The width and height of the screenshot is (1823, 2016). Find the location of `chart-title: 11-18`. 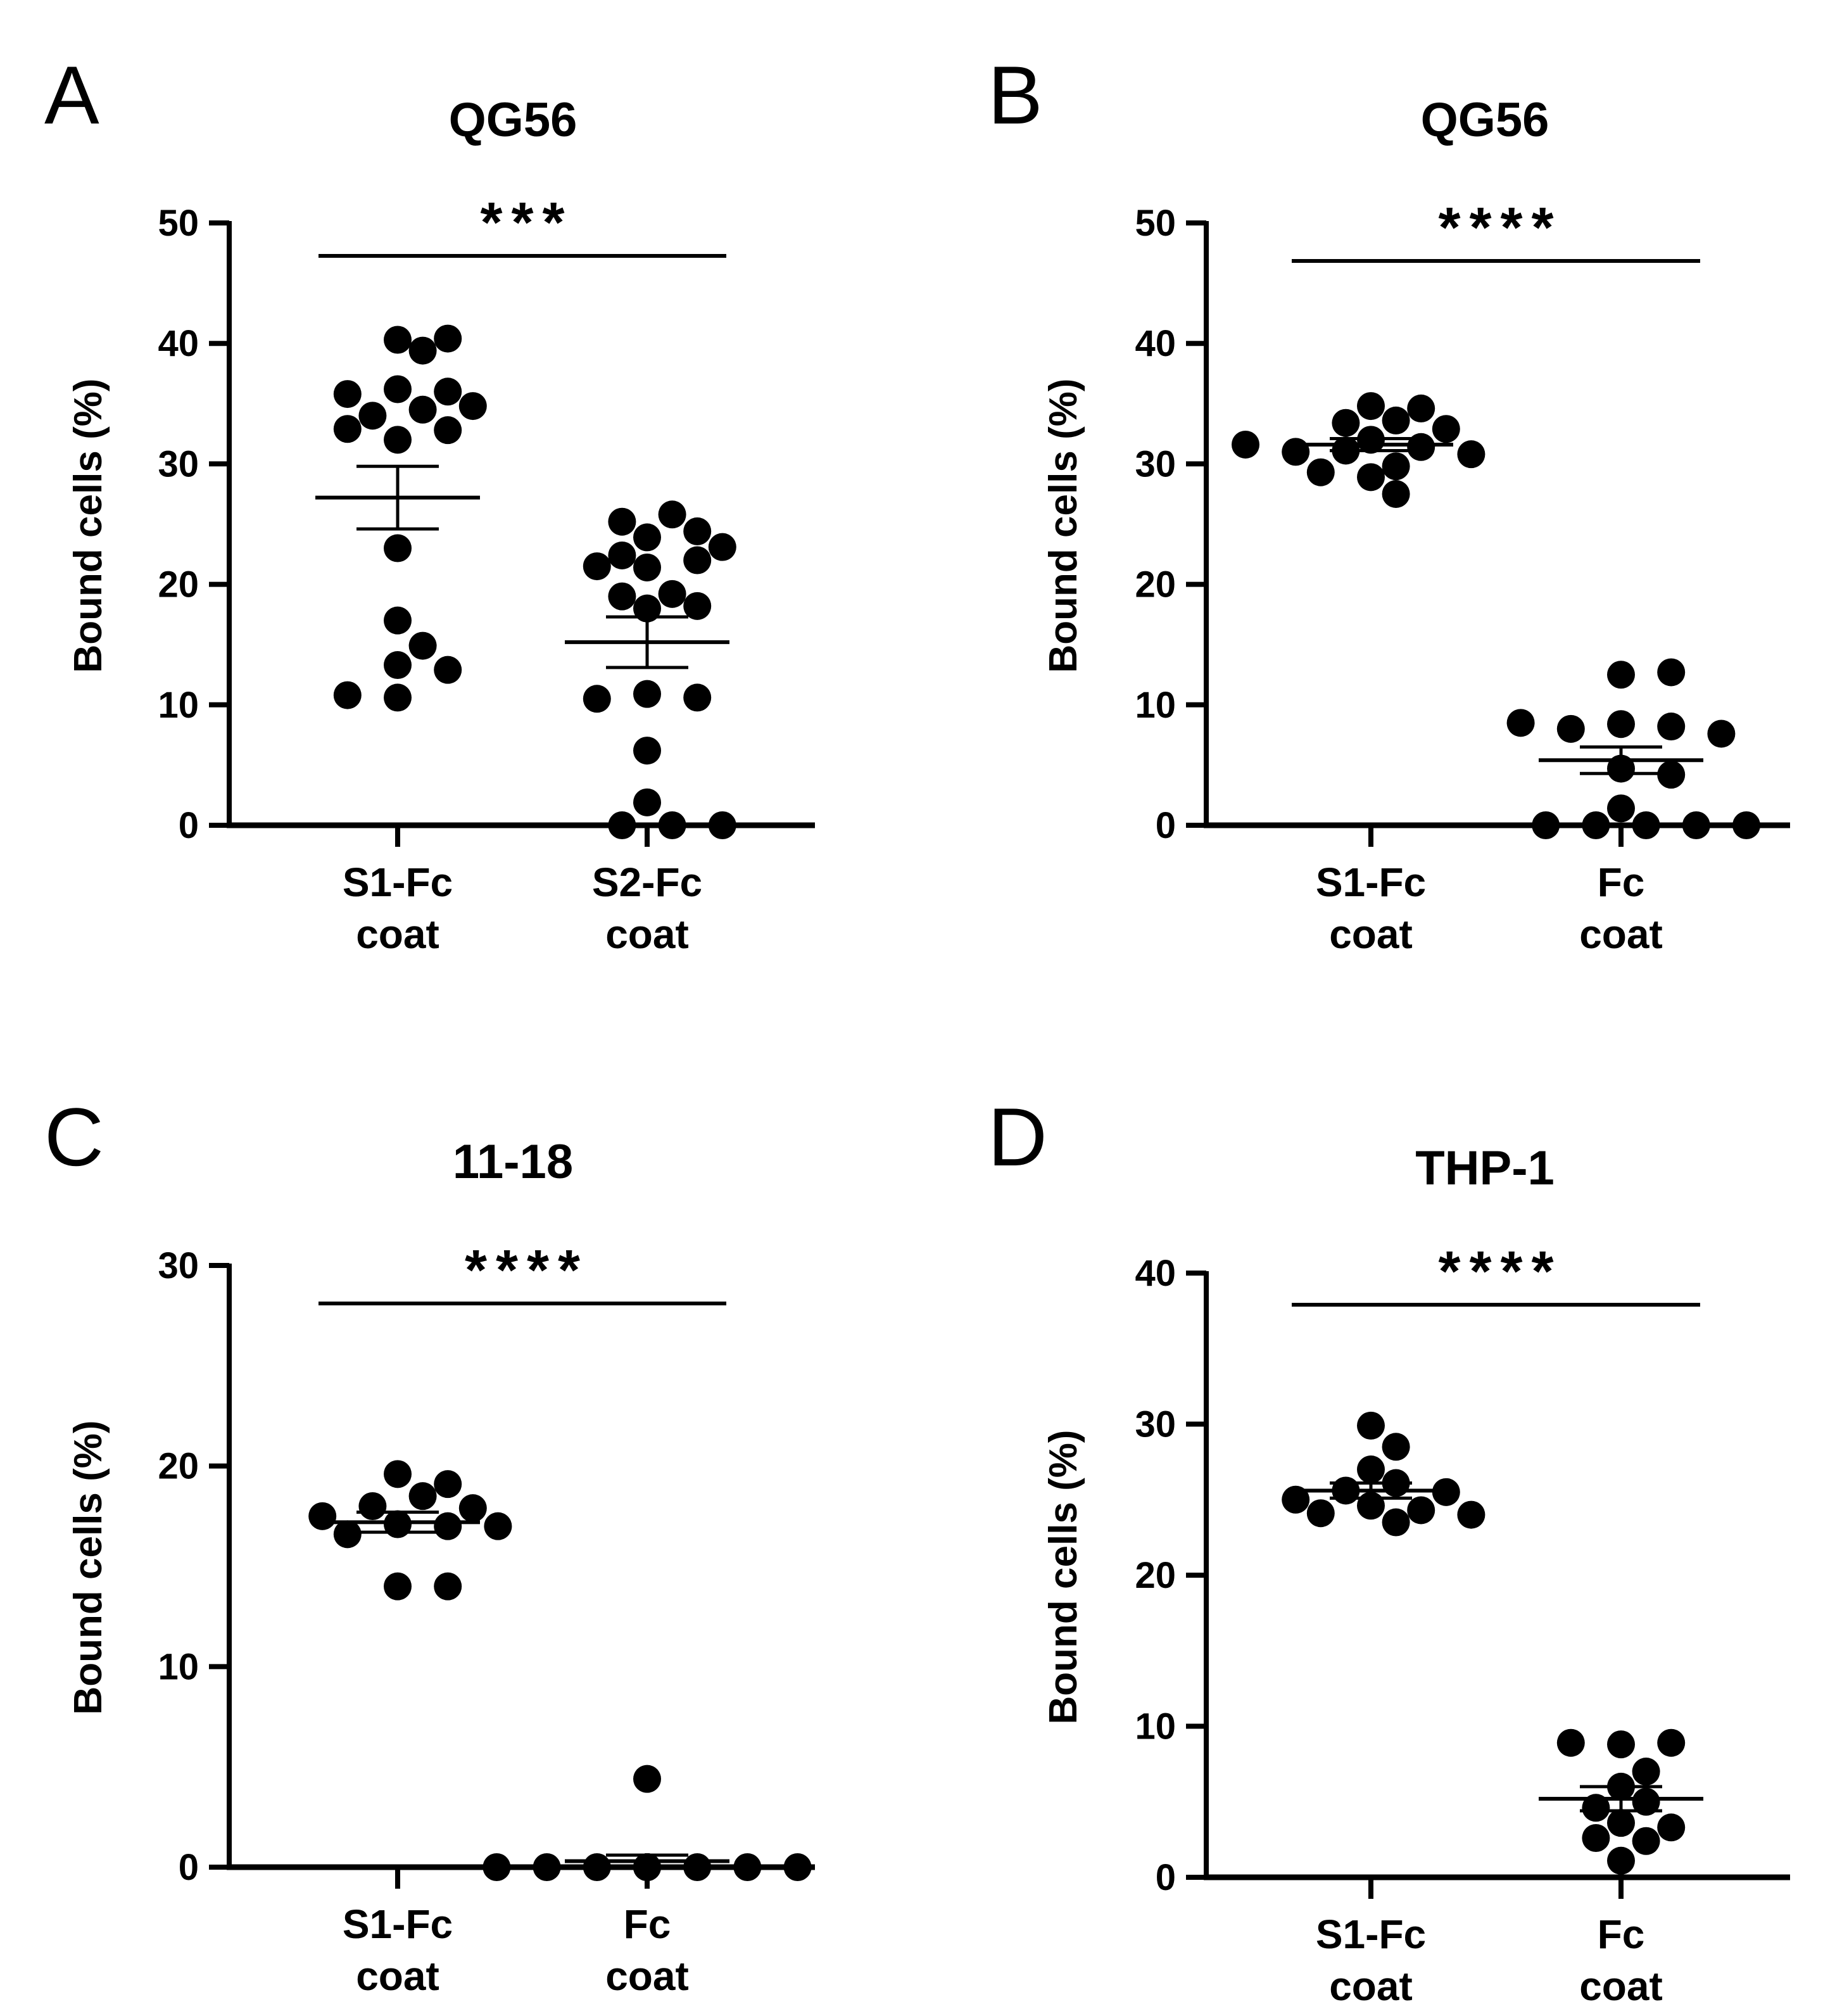

chart-title: 11-18 is located at coordinates (513, 1162).